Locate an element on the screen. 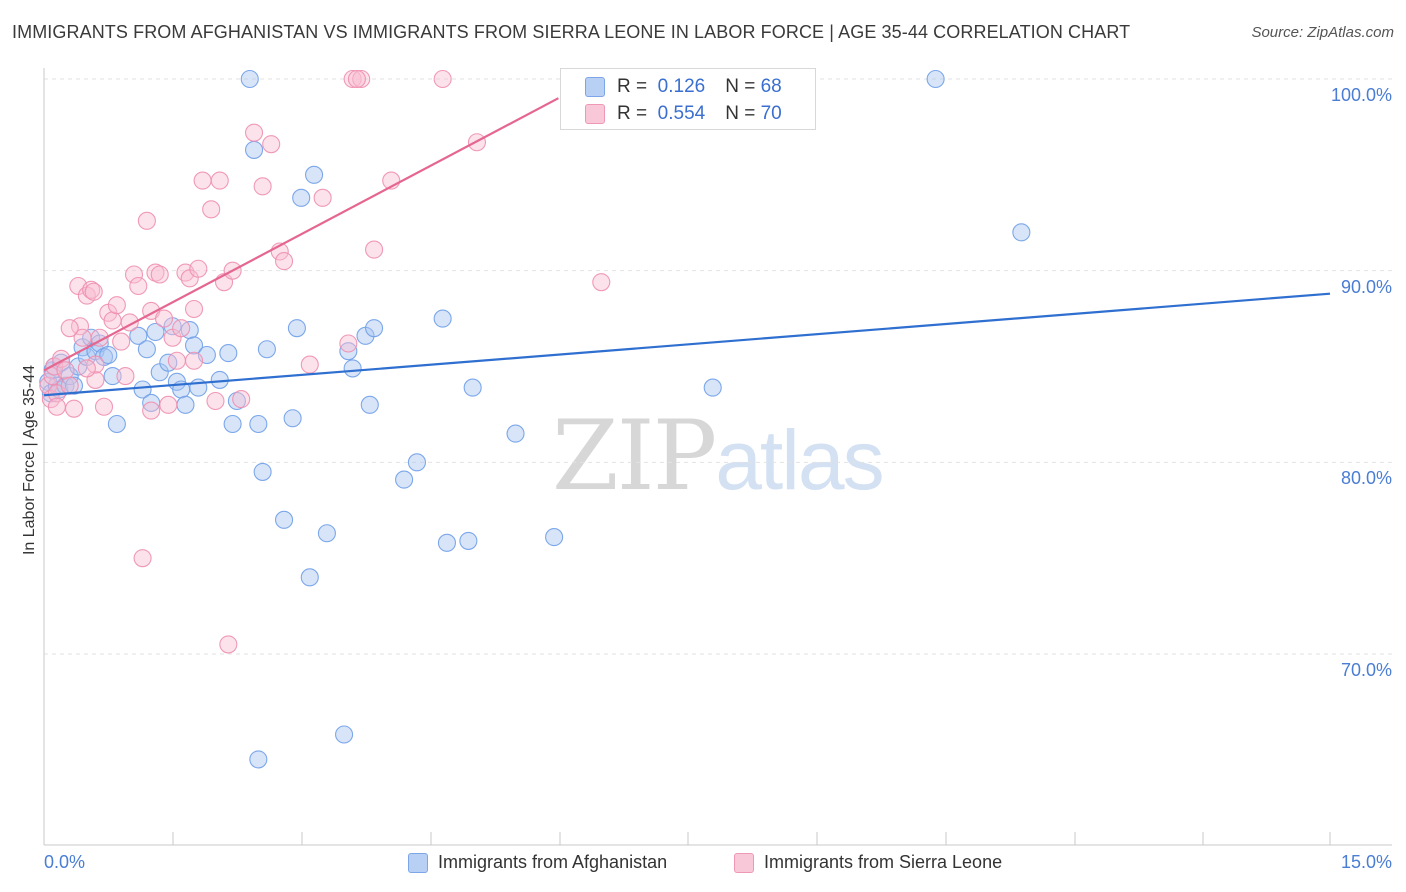 The width and height of the screenshot is (1406, 892). r-value: 0.554 is located at coordinates (681, 113).